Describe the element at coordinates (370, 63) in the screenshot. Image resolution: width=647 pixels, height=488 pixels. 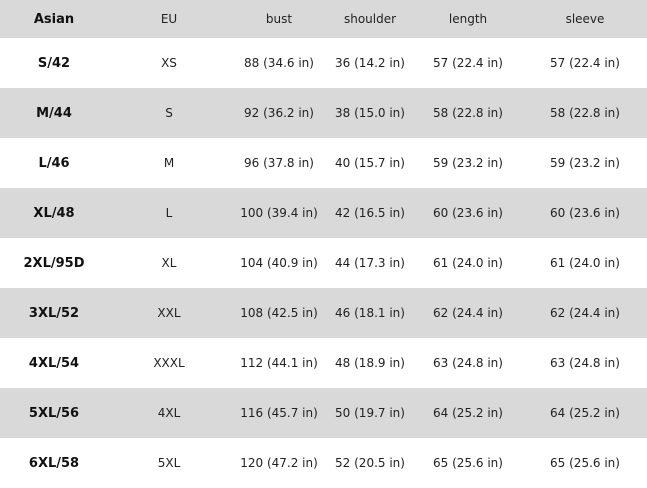
I see `table-cell: 36 (14.2 in)` at that location.